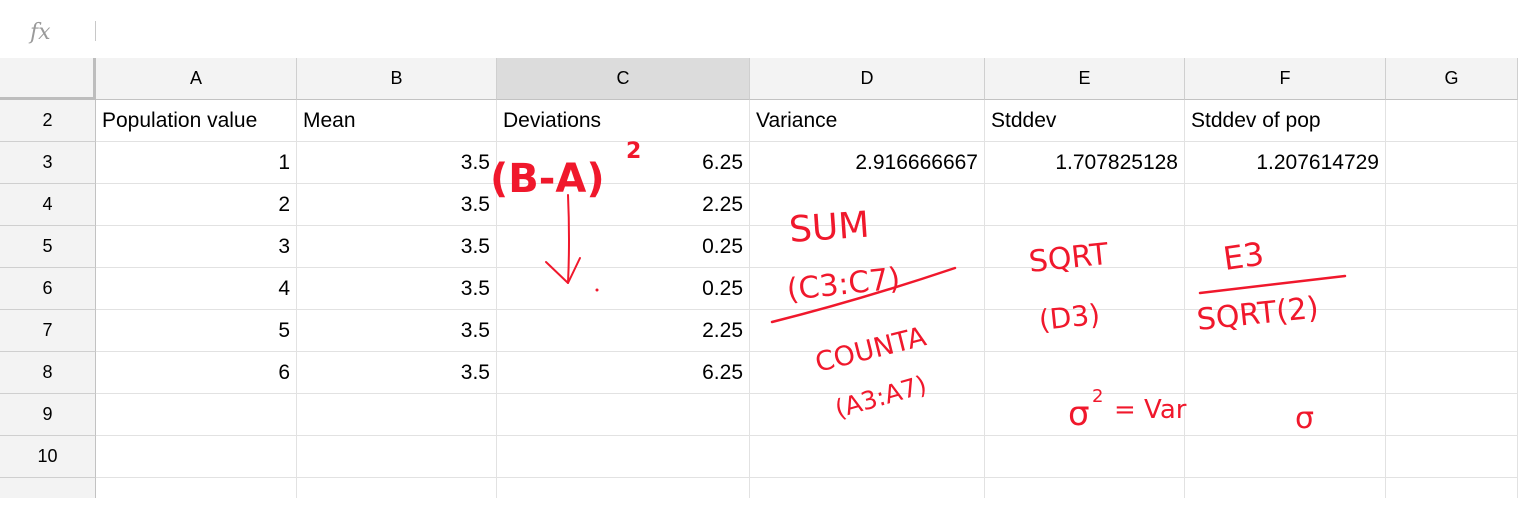 Image resolution: width=1518 pixels, height=510 pixels. Describe the element at coordinates (1285, 289) in the screenshot. I see `cell-f6` at that location.